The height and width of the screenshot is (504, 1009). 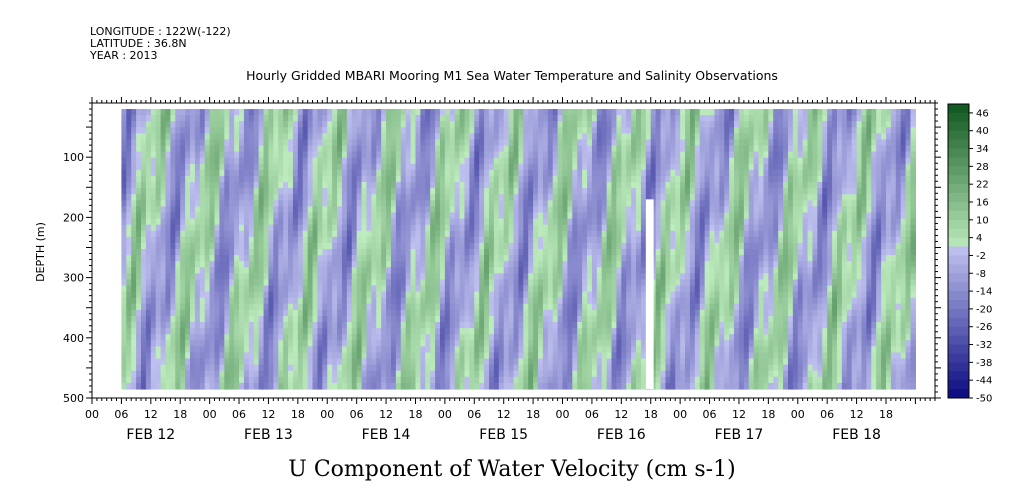 I want to click on colorbar-label: 40, so click(x=982, y=131).